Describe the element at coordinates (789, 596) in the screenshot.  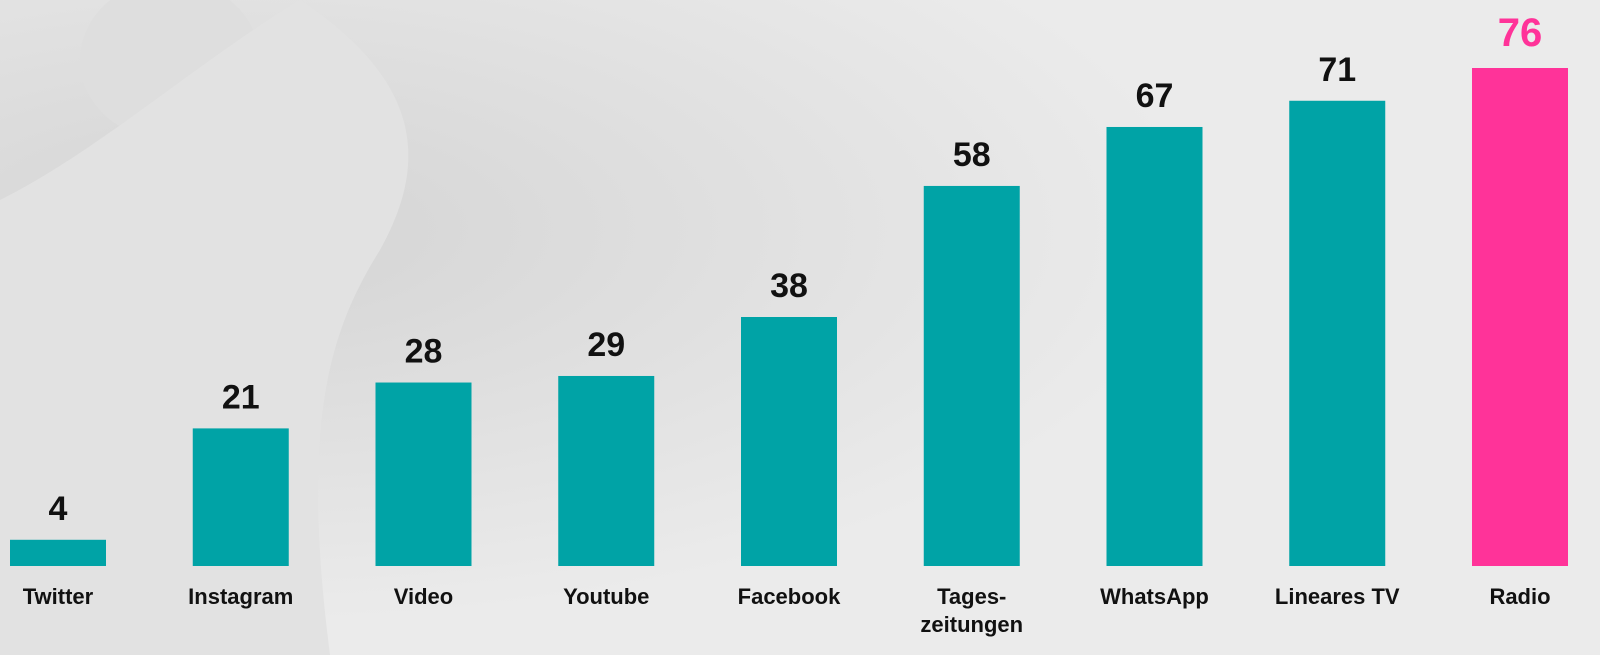
I see `x-tick-label: Facebook` at that location.